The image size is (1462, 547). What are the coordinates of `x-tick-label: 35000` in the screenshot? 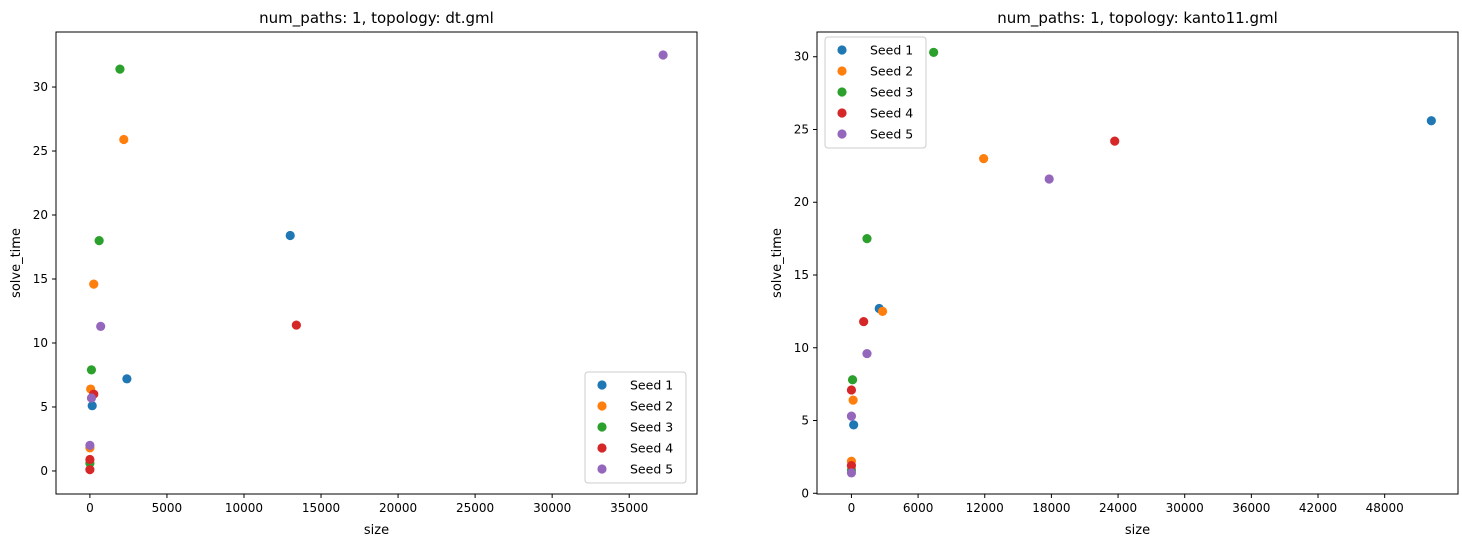 It's located at (629, 508).